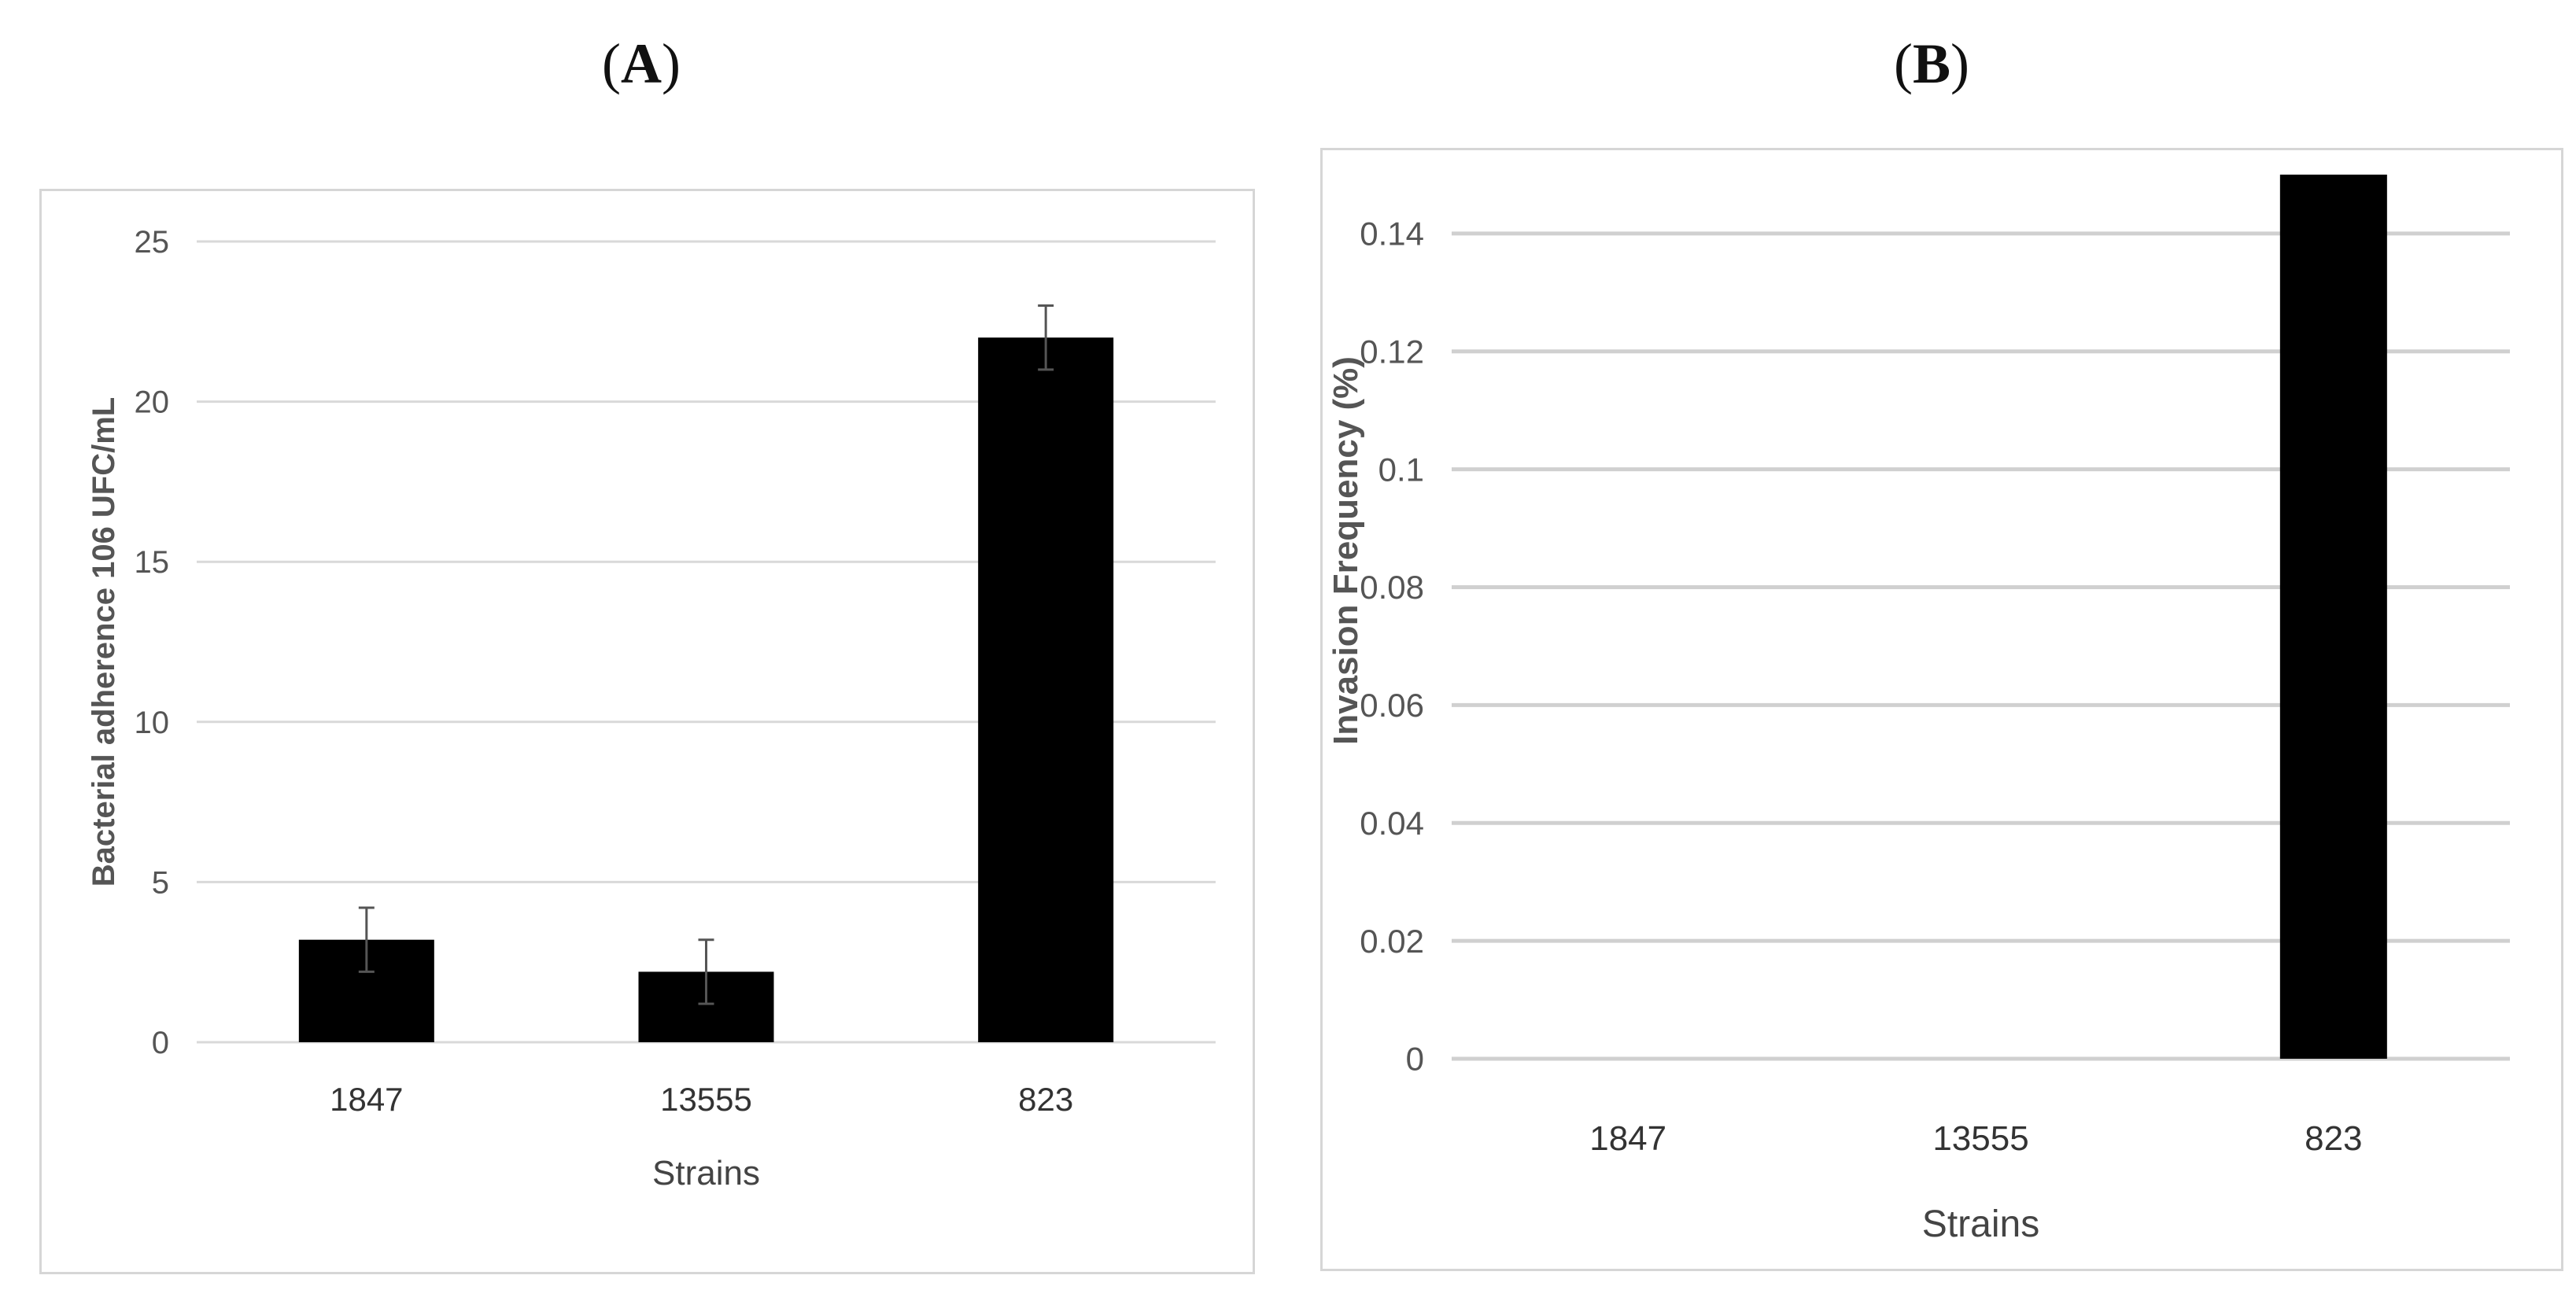 The image size is (2576, 1290). What do you see at coordinates (1415, 1059) in the screenshot?
I see `chart-b-ytick-label: 0` at bounding box center [1415, 1059].